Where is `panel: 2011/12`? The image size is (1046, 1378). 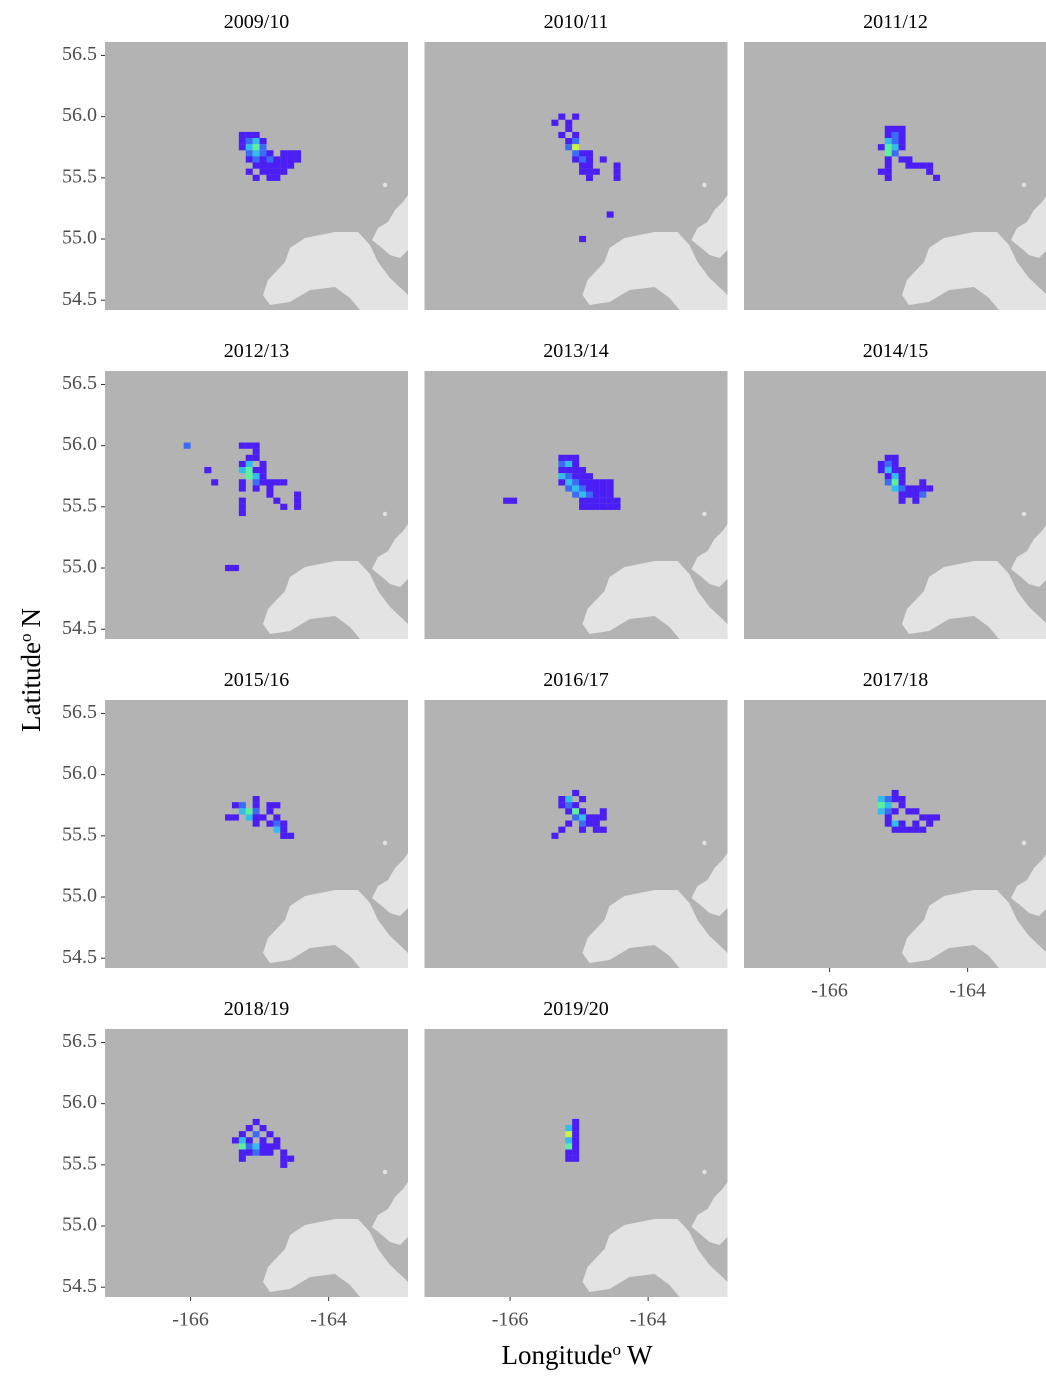 panel: 2011/12 is located at coordinates (895, 160).